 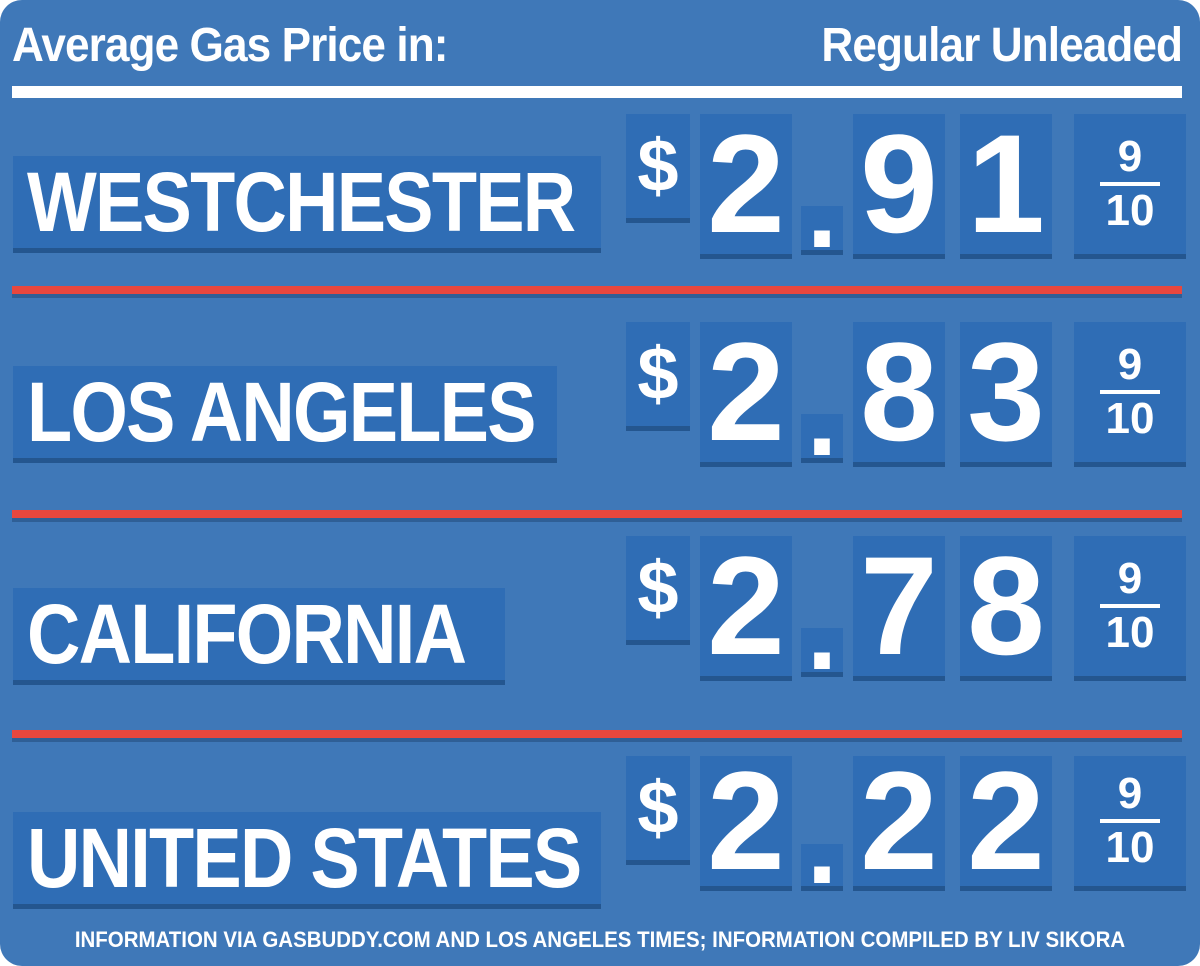 I want to click on price-digit-2: 7, so click(x=899, y=606).